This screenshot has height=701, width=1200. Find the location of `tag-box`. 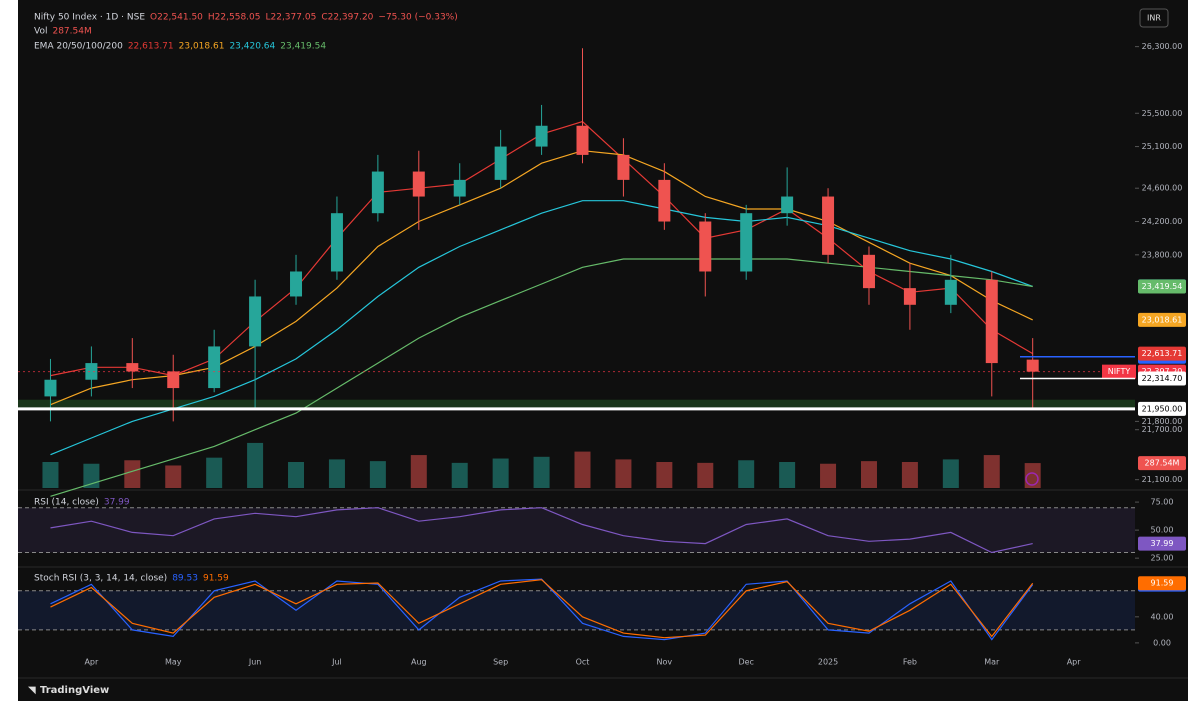

tag-box is located at coordinates (1119, 371).